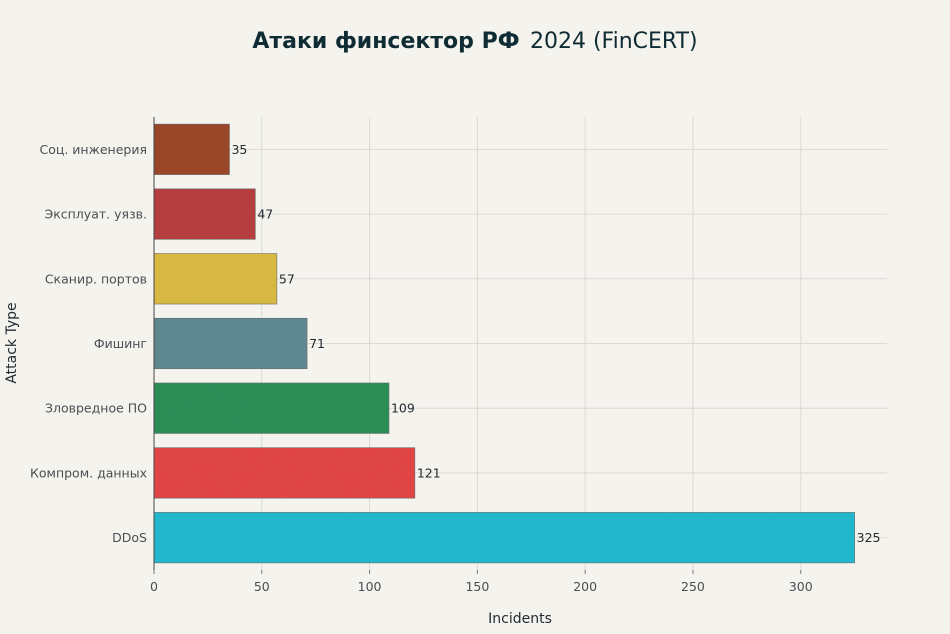 Image resolution: width=950 pixels, height=634 pixels. Describe the element at coordinates (520, 619) in the screenshot. I see `x-axis-label: Incidents` at that location.